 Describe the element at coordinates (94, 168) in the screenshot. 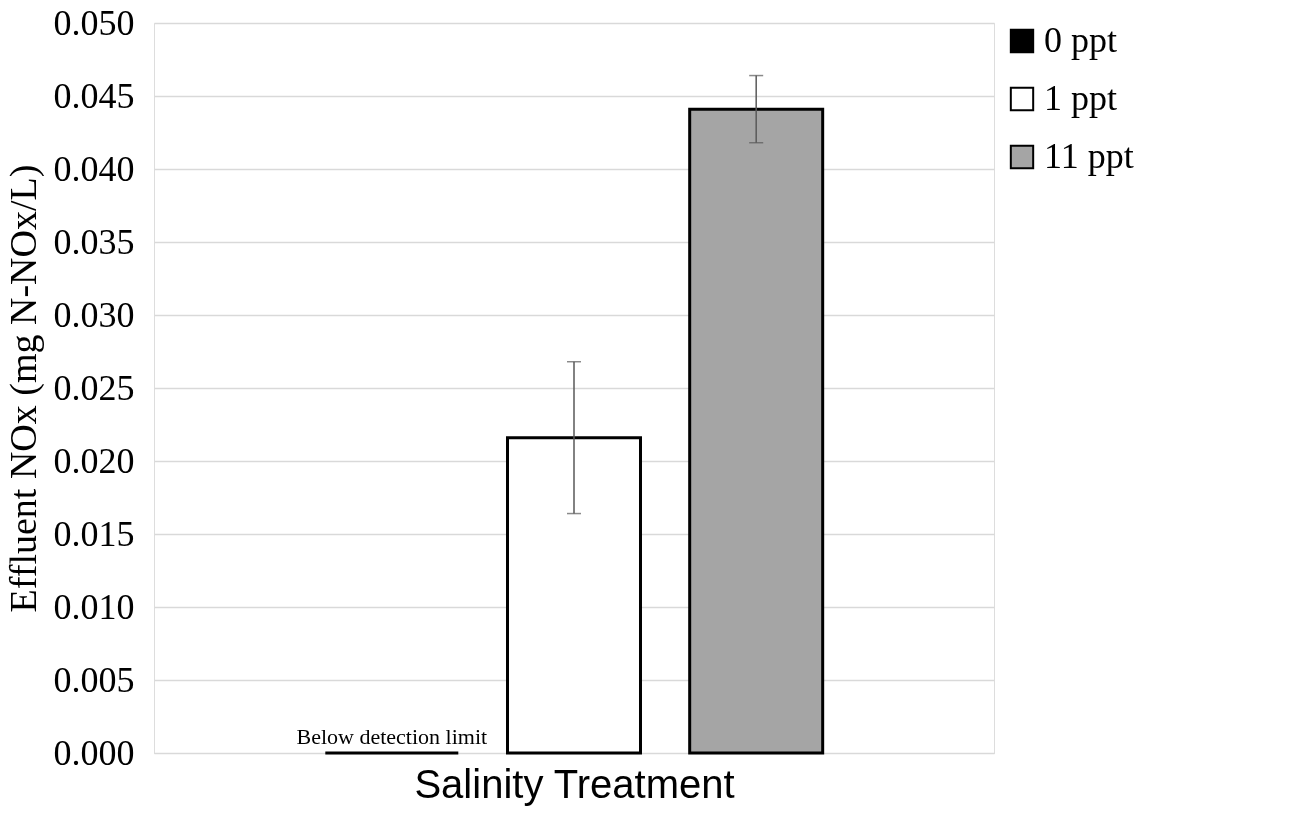

I see `y-tick-label: 0.040` at that location.